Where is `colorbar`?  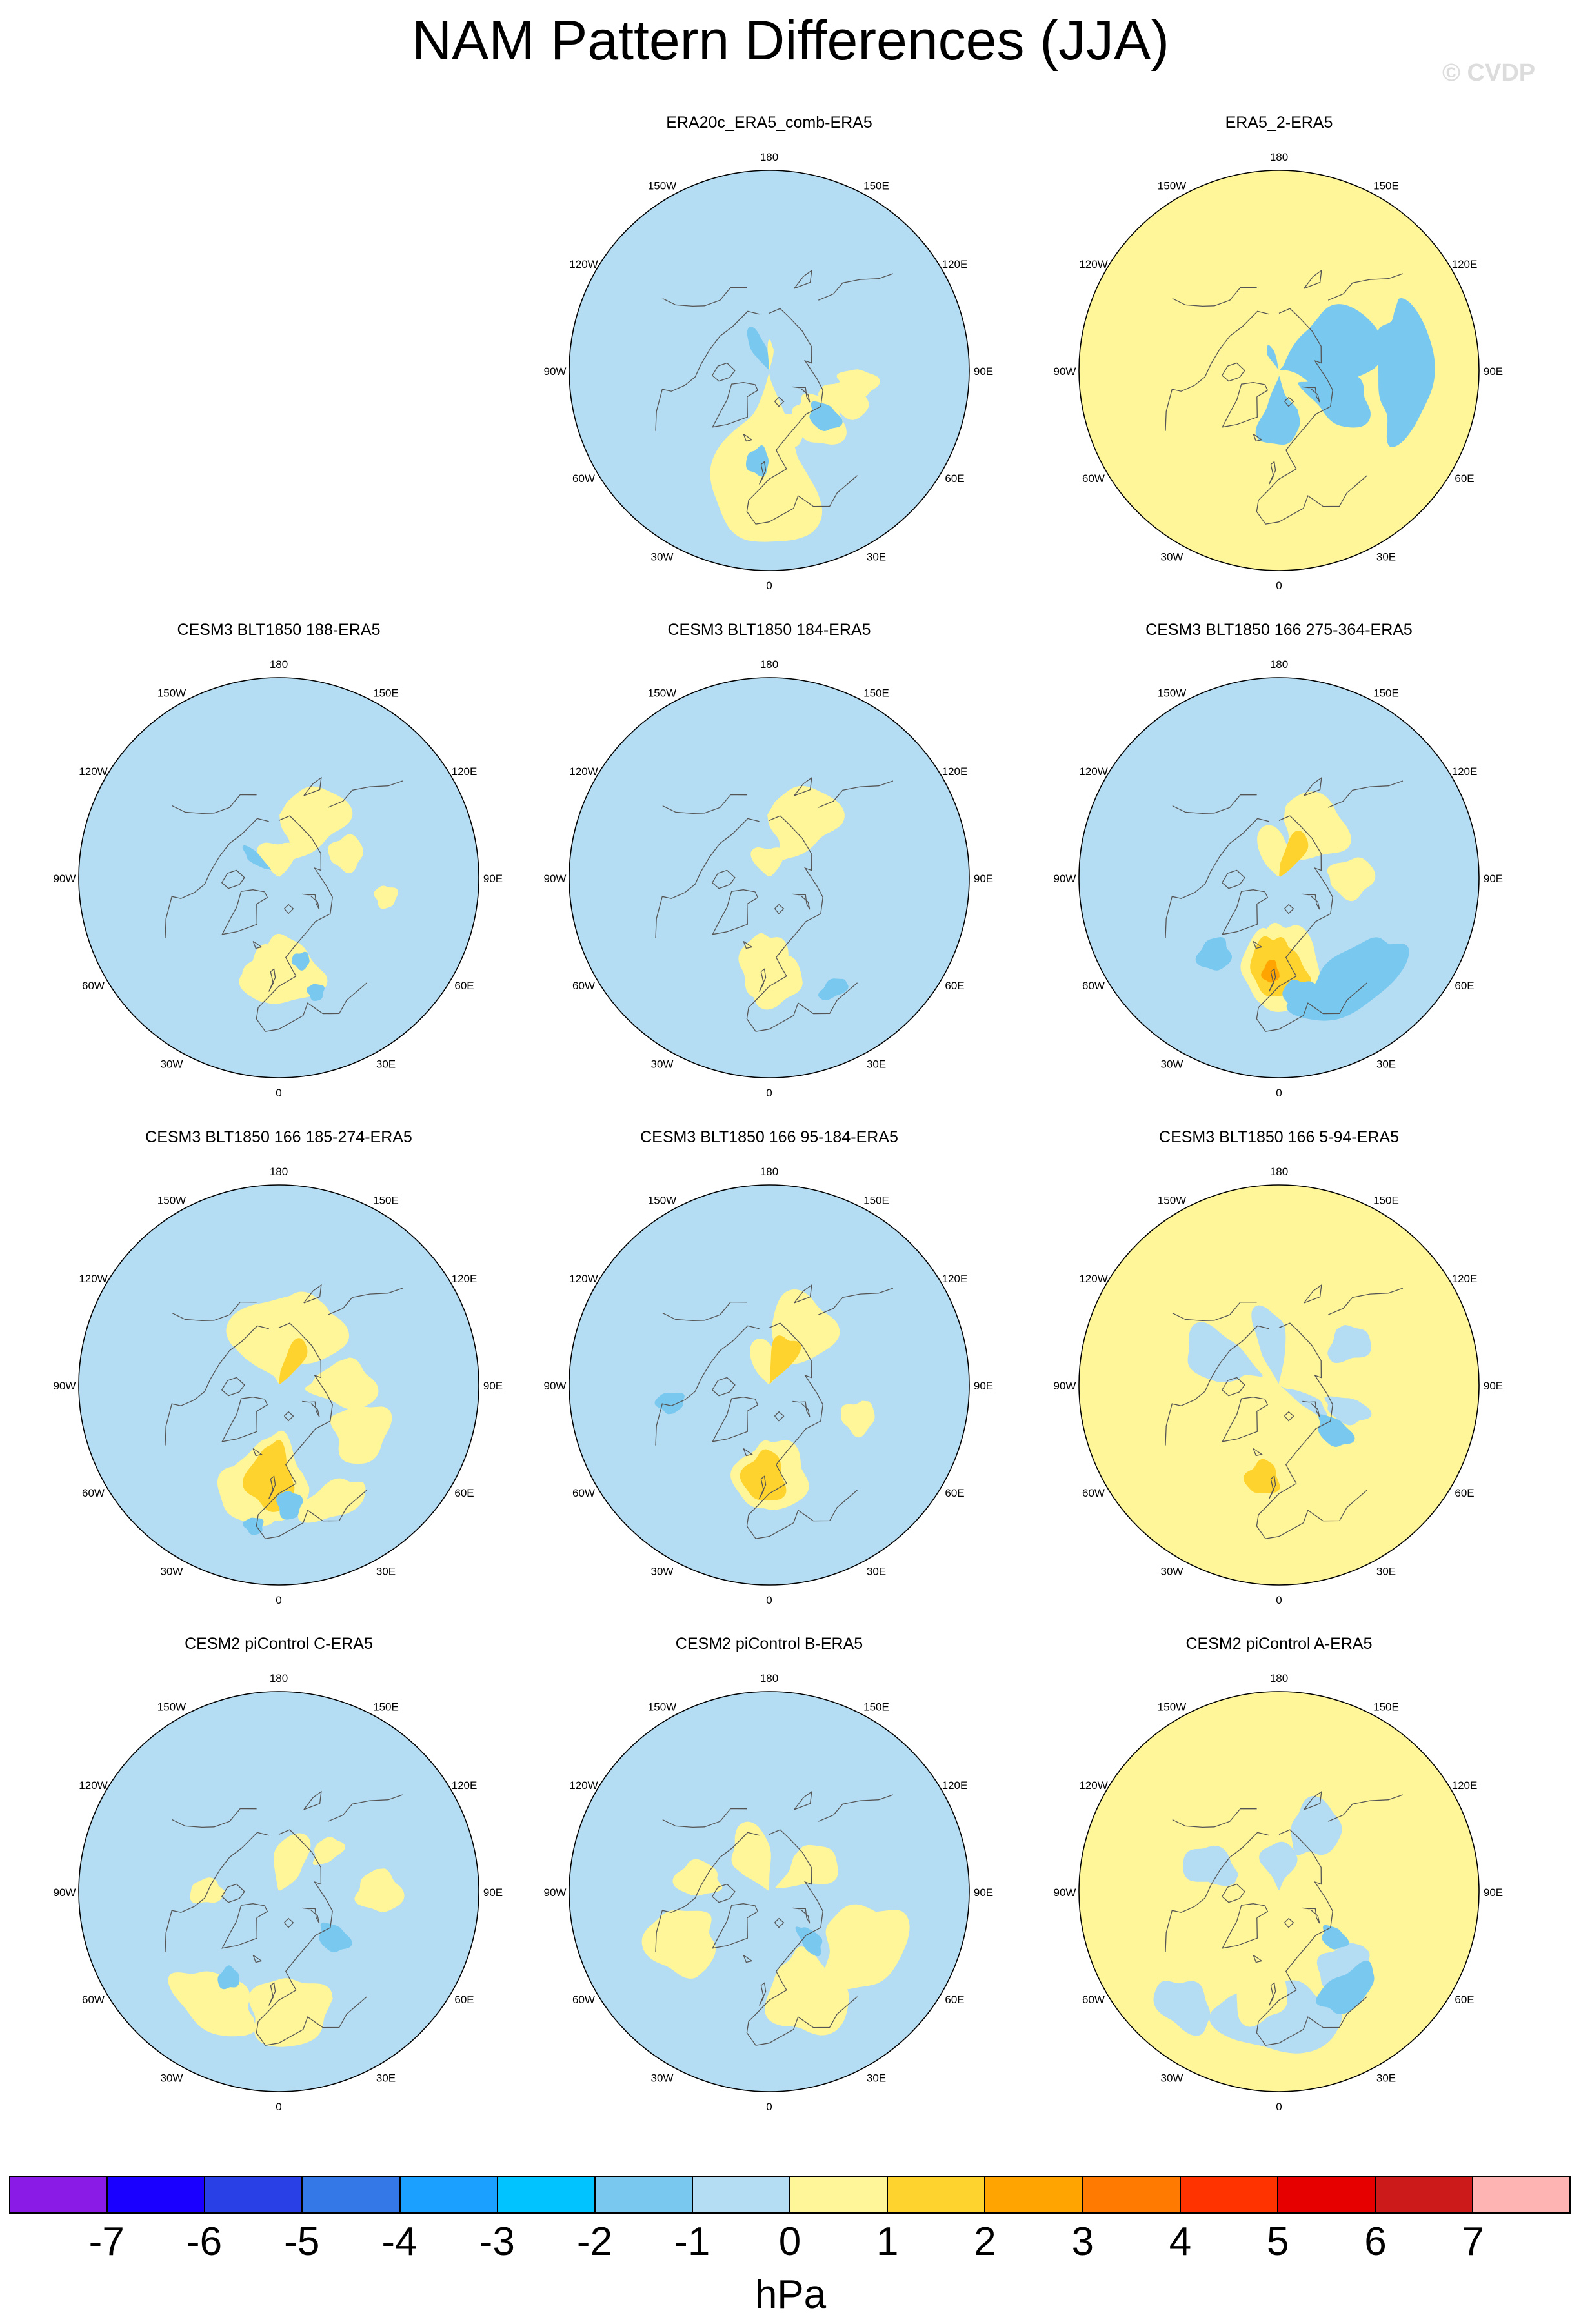
colorbar is located at coordinates (790, 2195).